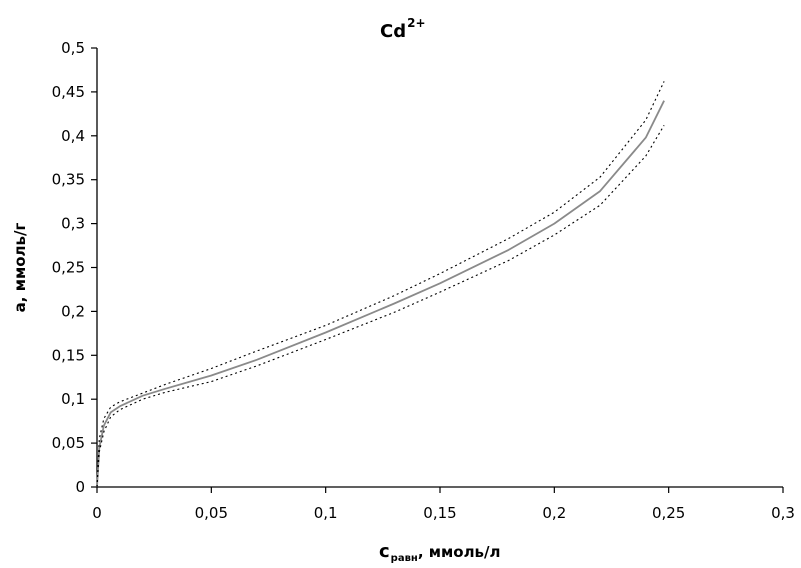  Describe the element at coordinates (68, 443) in the screenshot. I see `y-tick-label: 0,05` at that location.